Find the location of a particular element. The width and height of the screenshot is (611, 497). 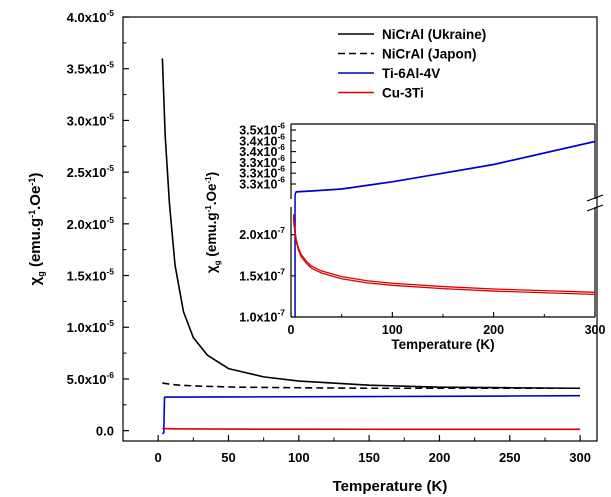

legend-label: Ti-6Al-4V is located at coordinates (411, 73).